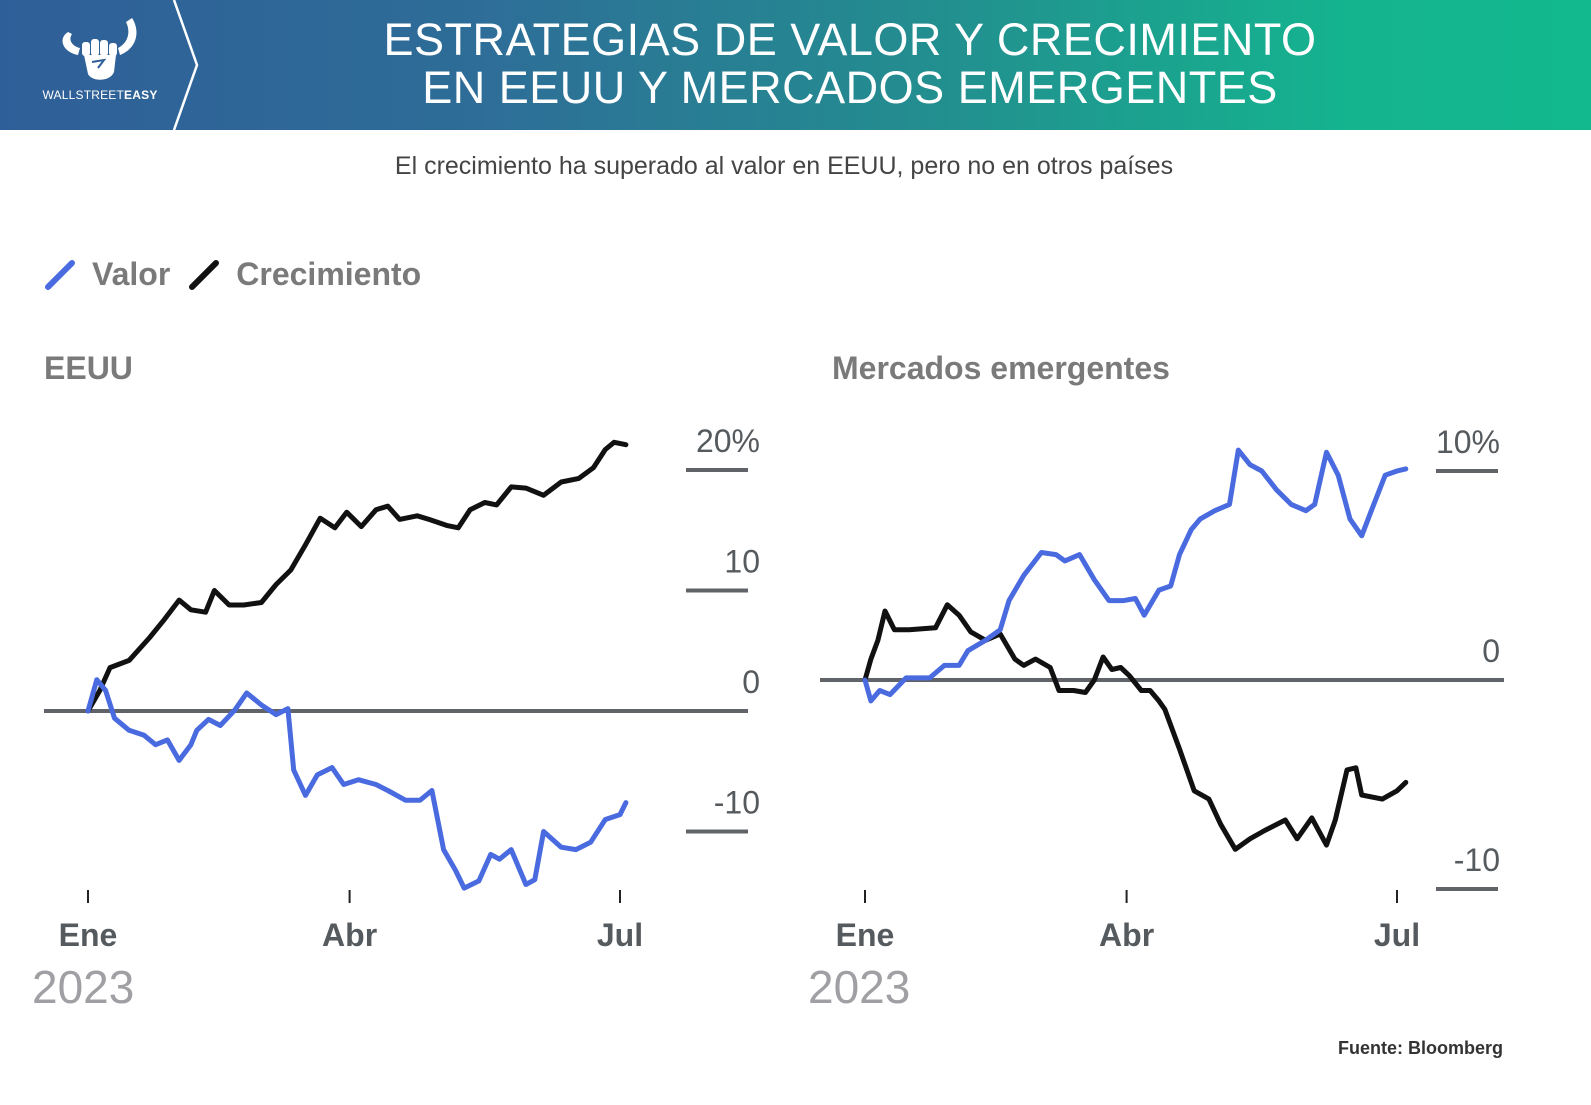  Describe the element at coordinates (850, 87) in the screenshot. I see `title-line-2: EN EEUU Y MERCADOS EMERGENTES` at that location.